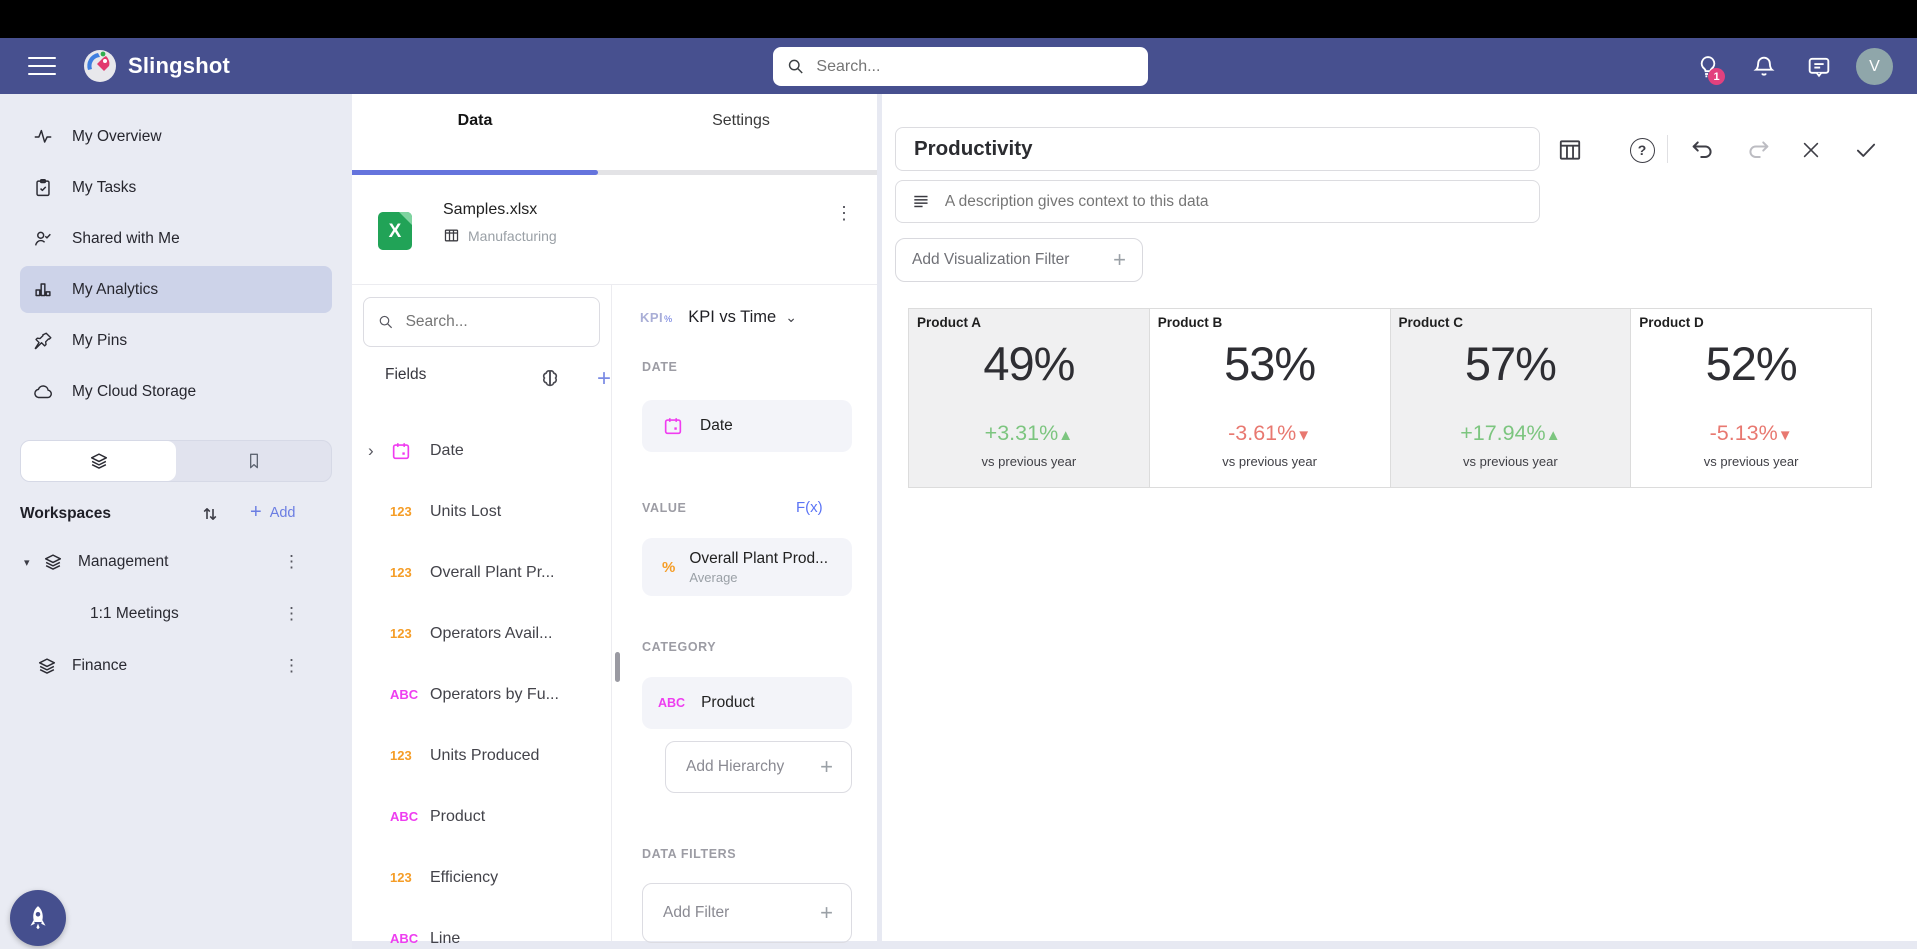 Image resolution: width=1917 pixels, height=949 pixels. What do you see at coordinates (481, 816) in the screenshot?
I see `field-row-product: ABC Product` at bounding box center [481, 816].